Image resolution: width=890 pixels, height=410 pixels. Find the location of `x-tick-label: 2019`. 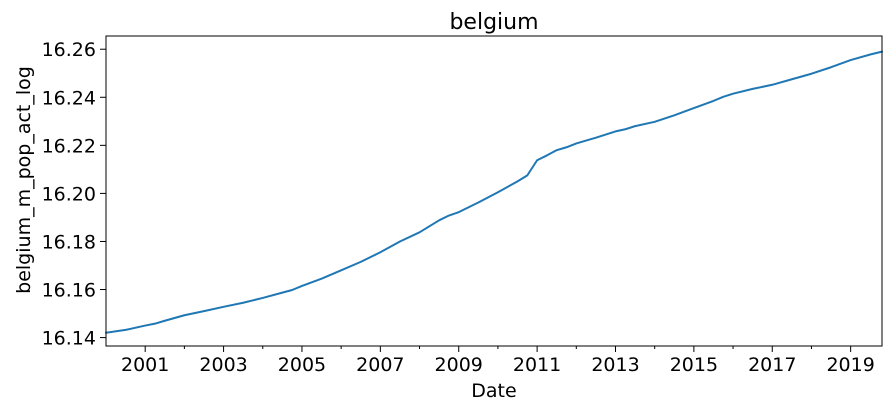

x-tick-label: 2019 is located at coordinates (850, 365).